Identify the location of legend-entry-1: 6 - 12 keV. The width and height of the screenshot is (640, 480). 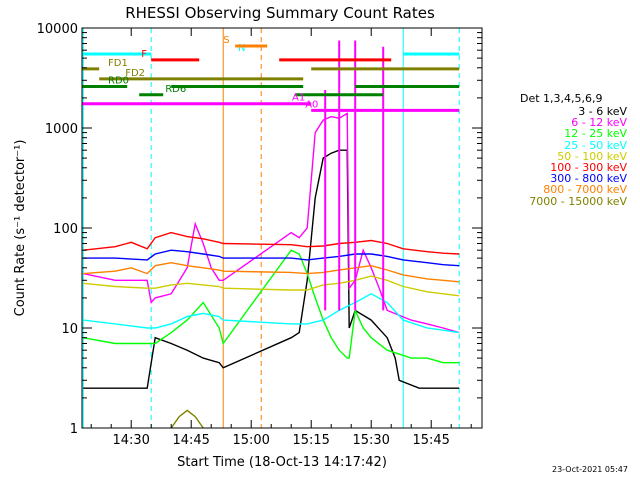
(599, 123).